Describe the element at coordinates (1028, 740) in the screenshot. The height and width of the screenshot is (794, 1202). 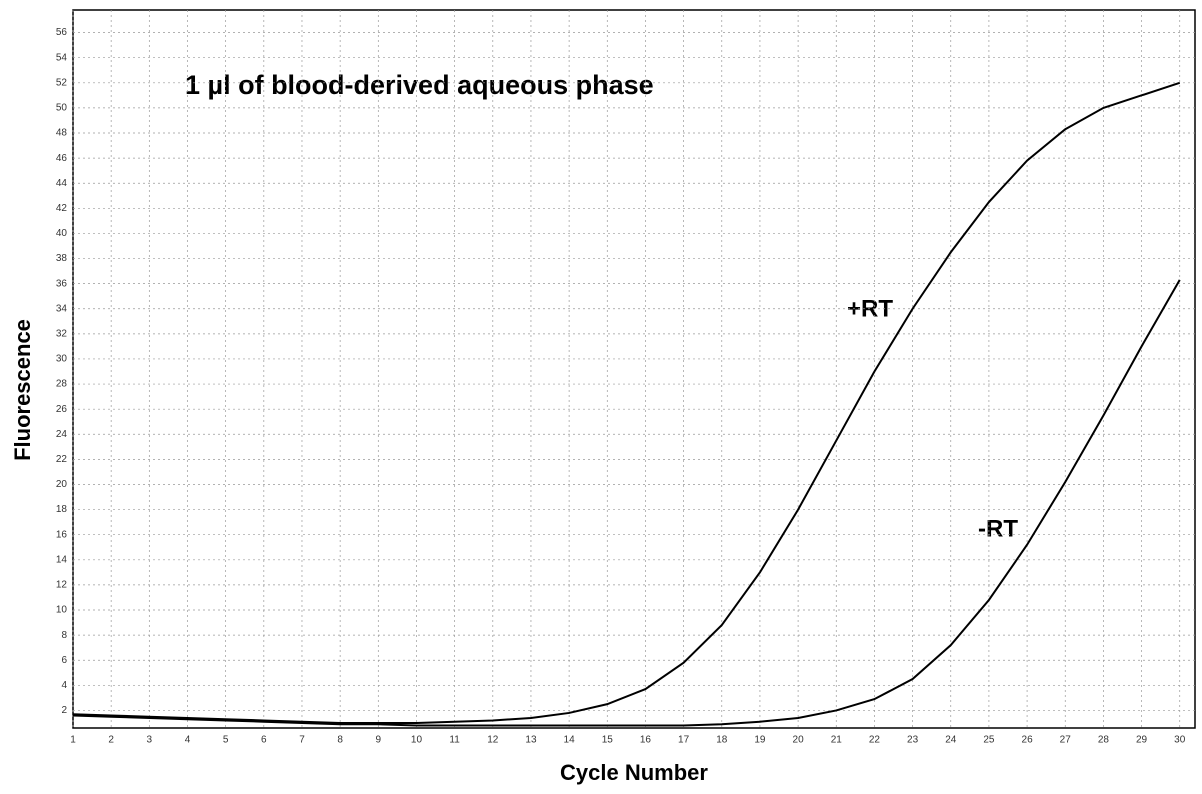
I see `x-tick-label: 26` at that location.